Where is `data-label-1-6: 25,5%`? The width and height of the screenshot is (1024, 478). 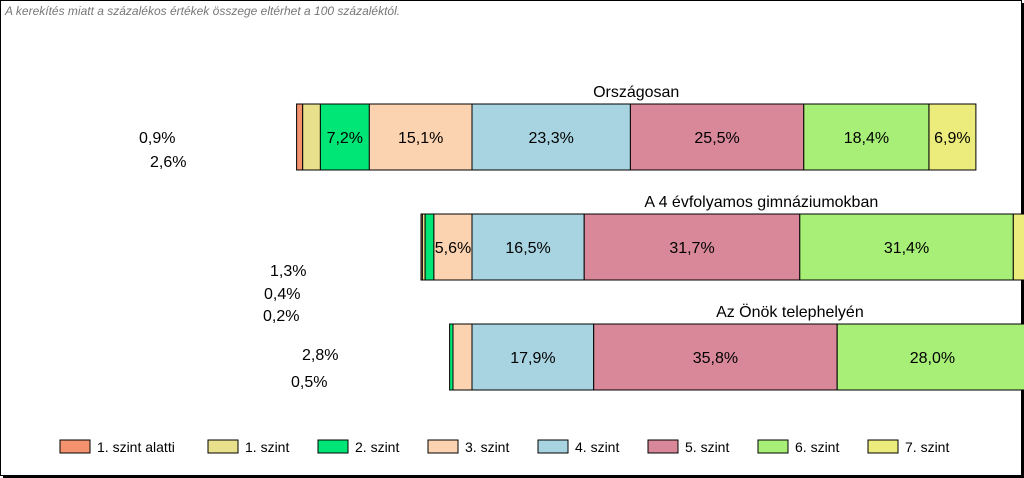 data-label-1-6: 25,5% is located at coordinates (716, 138).